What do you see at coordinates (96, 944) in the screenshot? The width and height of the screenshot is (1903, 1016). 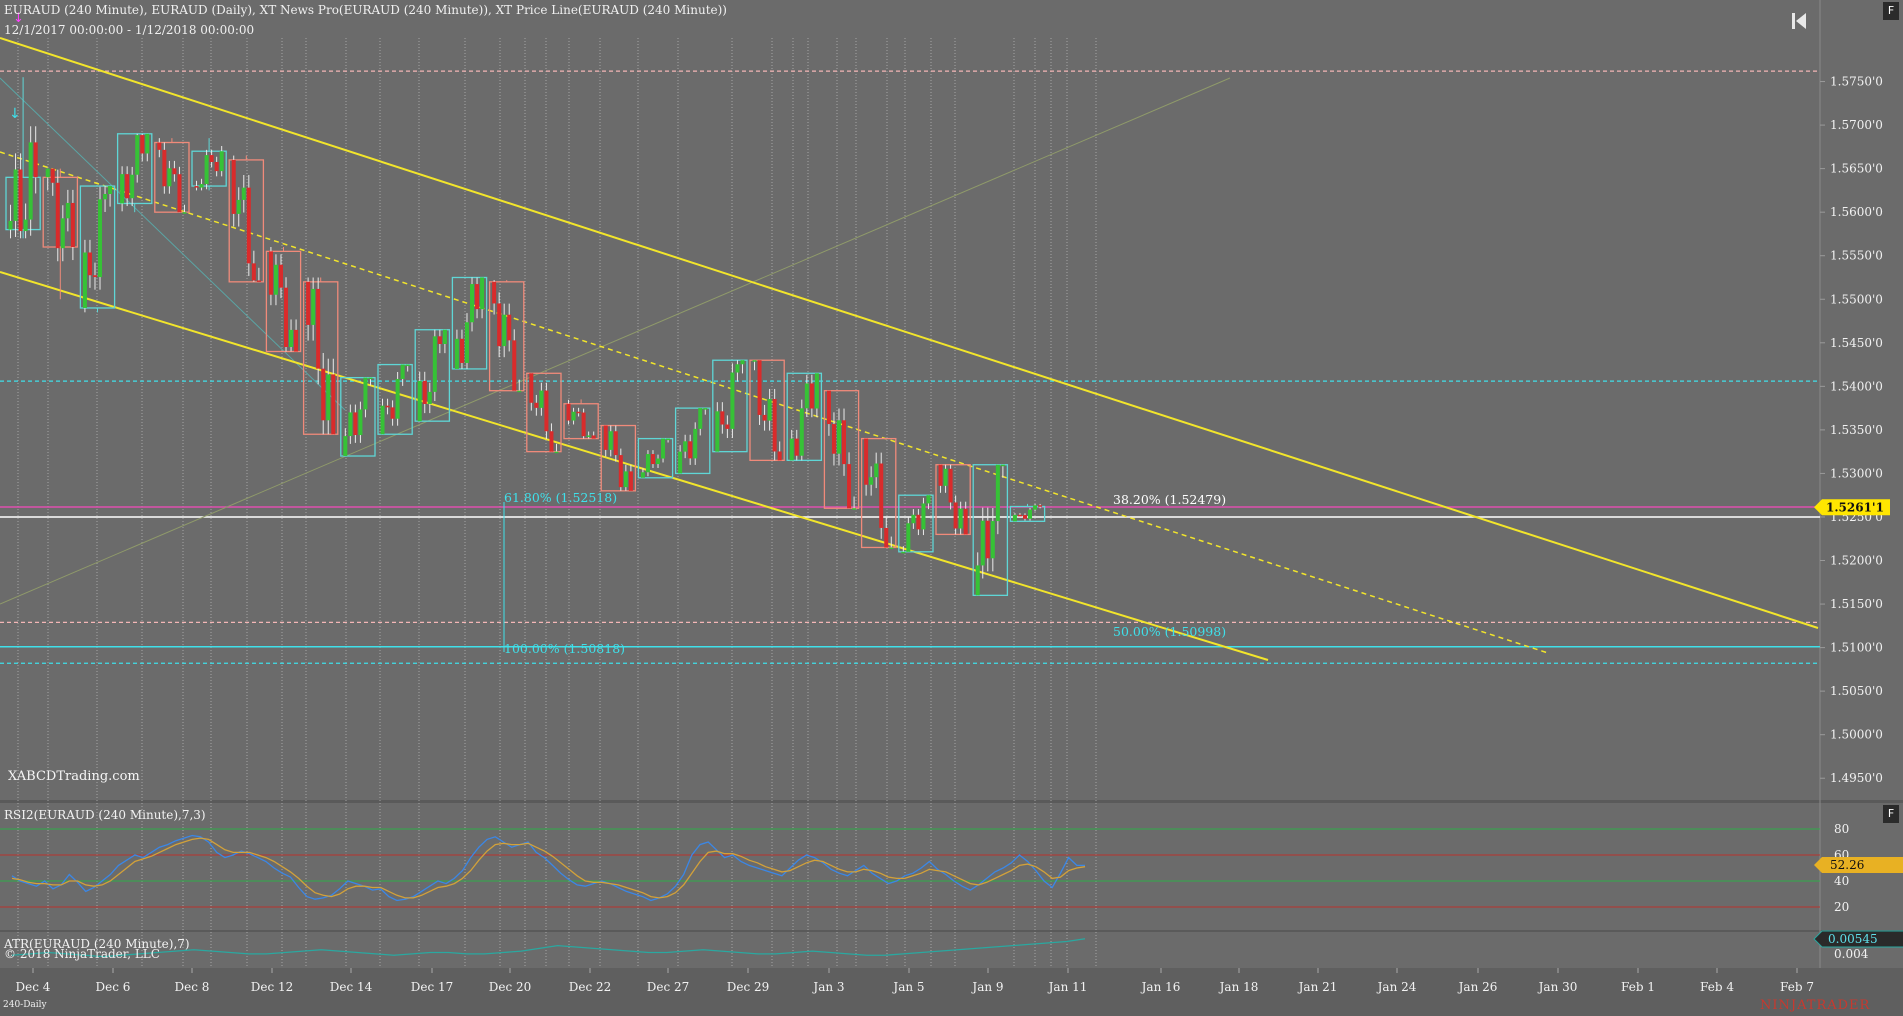 I see `atr-title: ATR(EURAUD (240 Minute),7)` at bounding box center [96, 944].